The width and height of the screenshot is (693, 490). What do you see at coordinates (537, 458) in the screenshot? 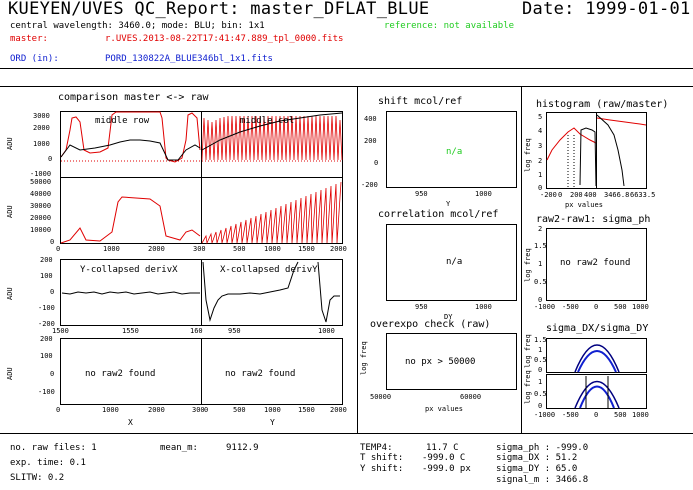
I see `footer-sigma-dx: sigma_DX : 51.2` at bounding box center [537, 458].